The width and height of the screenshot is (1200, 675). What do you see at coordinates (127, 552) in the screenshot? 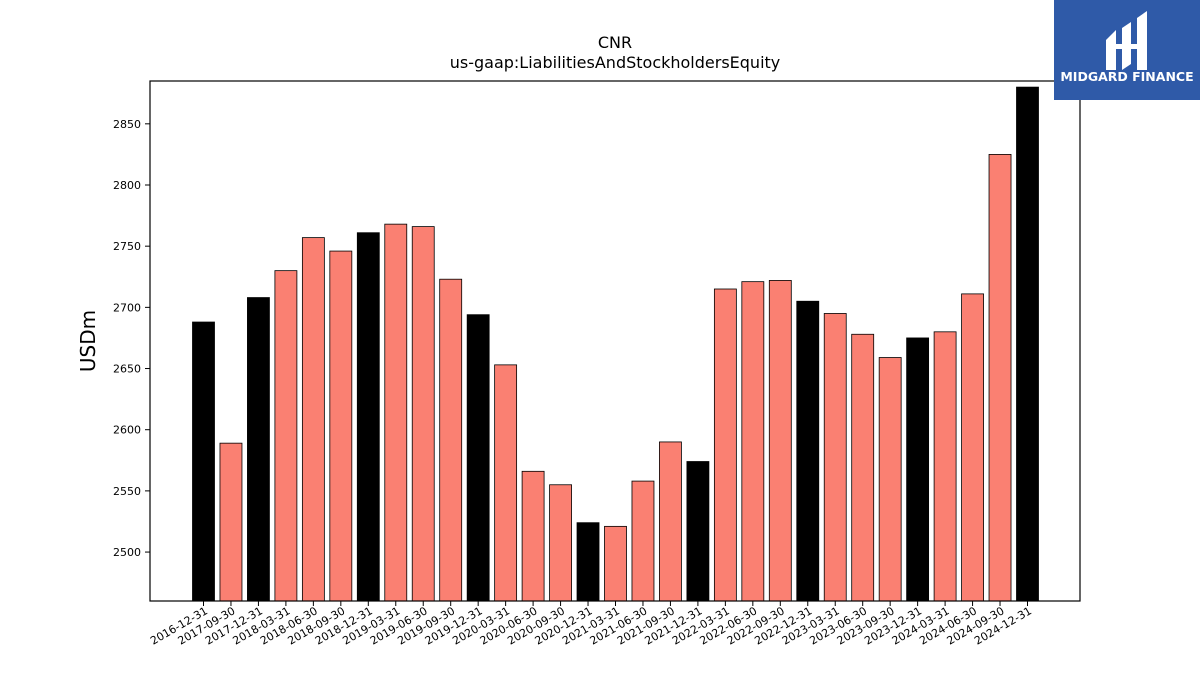
I see `y-tick-label: 2500` at bounding box center [127, 552].